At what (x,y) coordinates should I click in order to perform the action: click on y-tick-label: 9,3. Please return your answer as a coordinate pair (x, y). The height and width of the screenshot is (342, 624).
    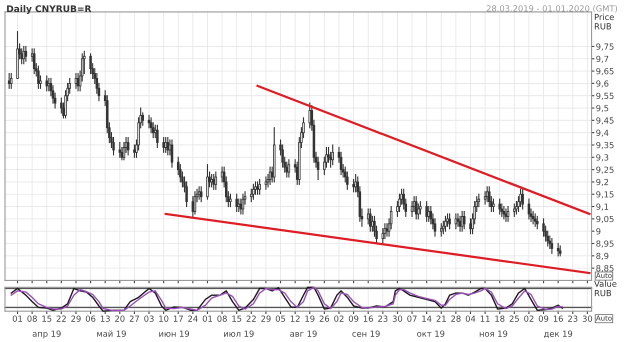
    Looking at the image, I should click on (602, 158).